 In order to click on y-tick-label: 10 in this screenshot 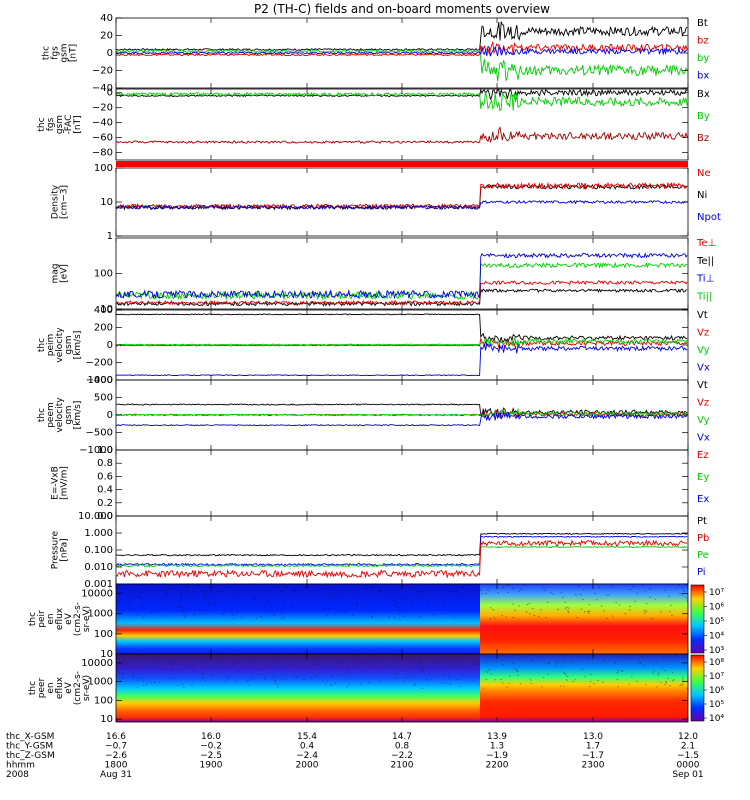, I will do `click(106, 202)`.